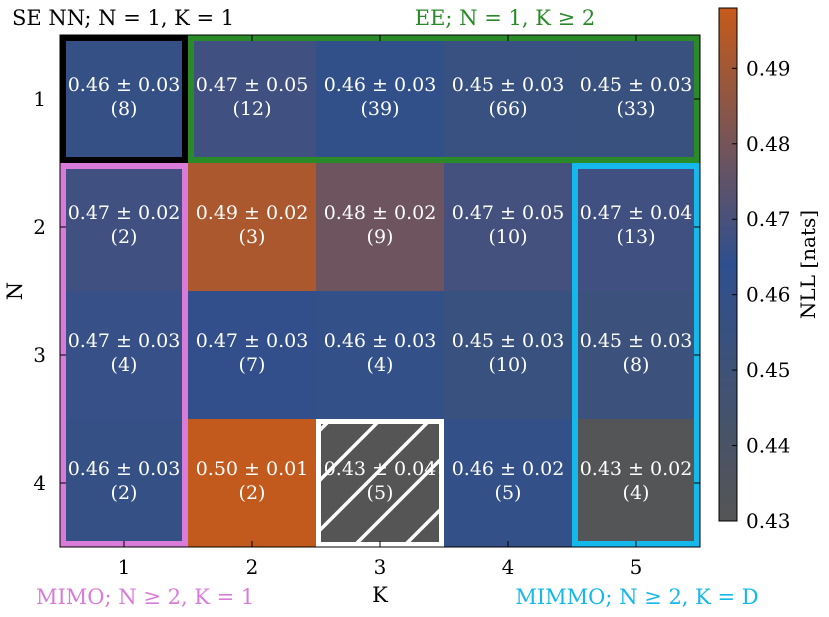 The height and width of the screenshot is (617, 829). I want to click on heatmap-cell-n1-k2, so click(252, 99).